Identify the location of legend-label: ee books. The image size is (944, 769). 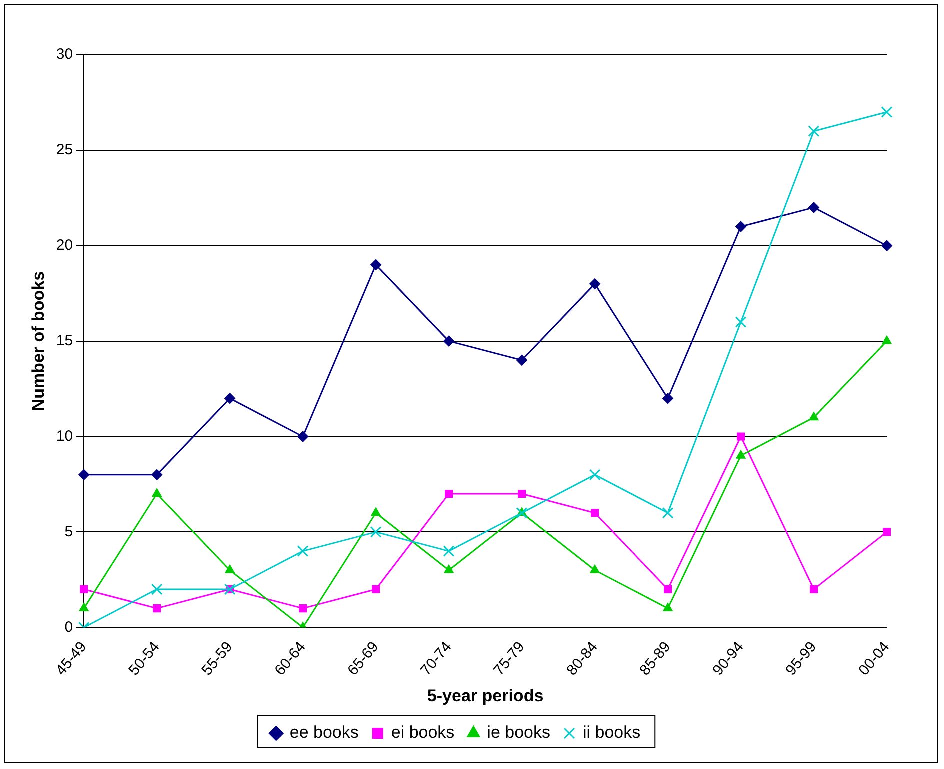
(324, 732).